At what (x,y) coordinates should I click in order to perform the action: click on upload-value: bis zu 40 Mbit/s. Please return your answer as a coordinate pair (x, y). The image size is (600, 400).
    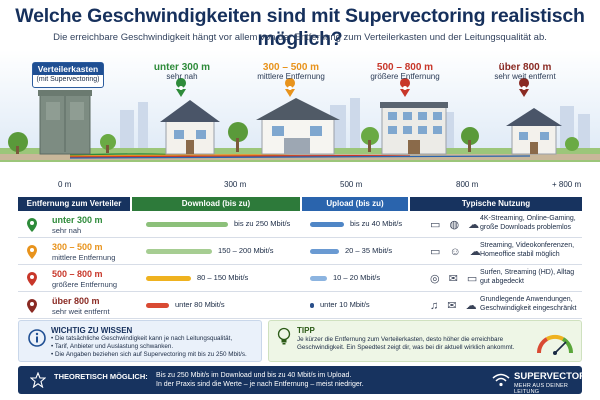
    Looking at the image, I should click on (376, 223).